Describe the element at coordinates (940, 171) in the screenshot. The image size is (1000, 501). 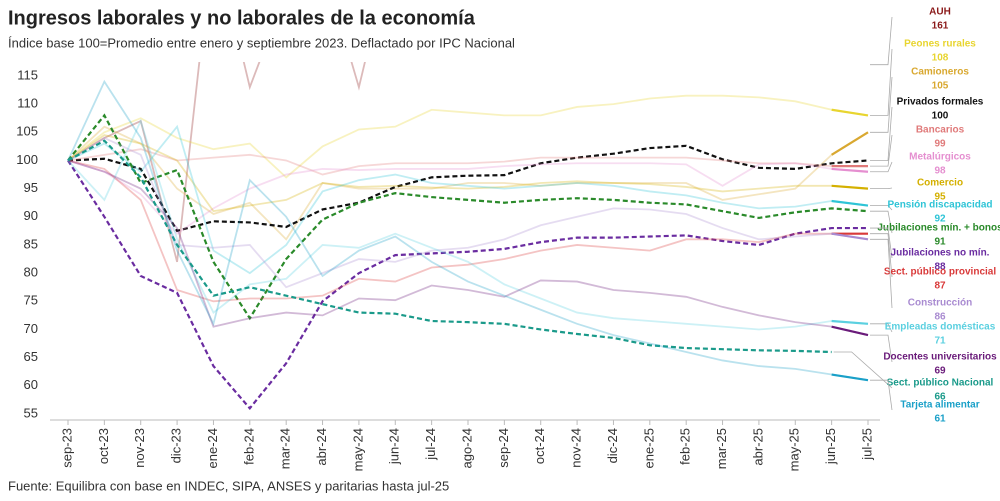
I see `value-label: 98` at that location.